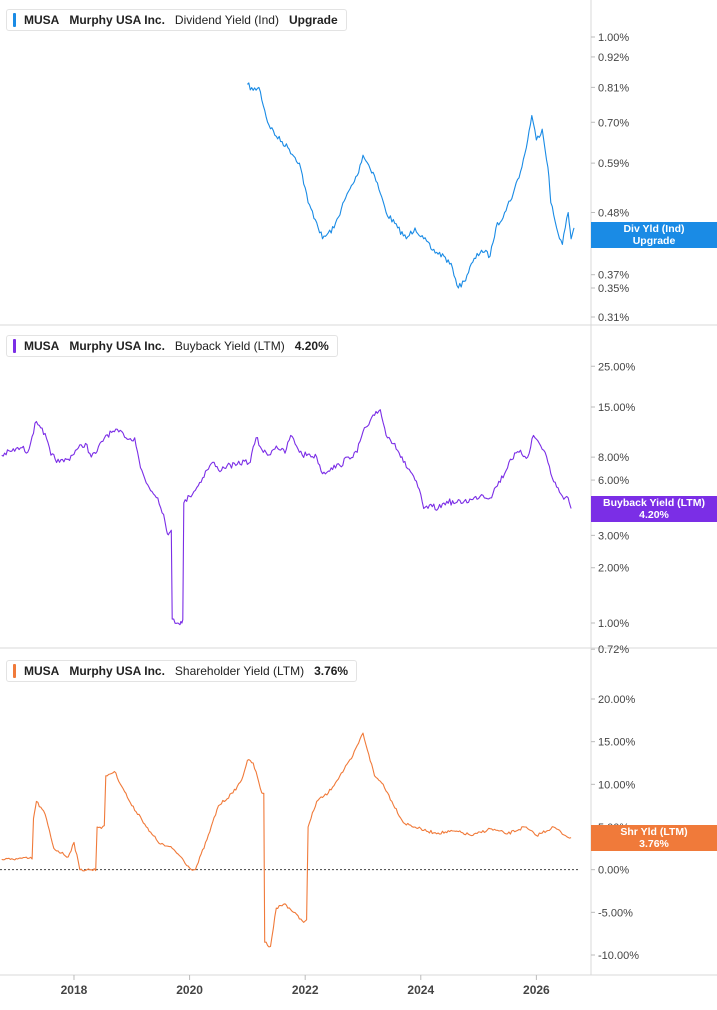  Describe the element at coordinates (613, 213) in the screenshot. I see `y-axis-tick-label: 0.48%` at that location.